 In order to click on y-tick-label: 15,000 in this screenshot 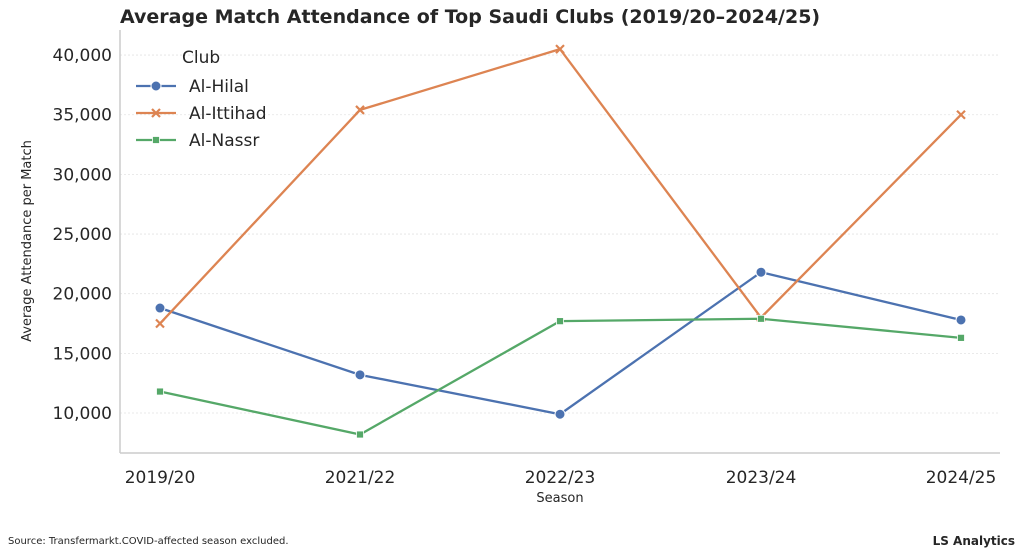, I will do `click(82, 354)`.